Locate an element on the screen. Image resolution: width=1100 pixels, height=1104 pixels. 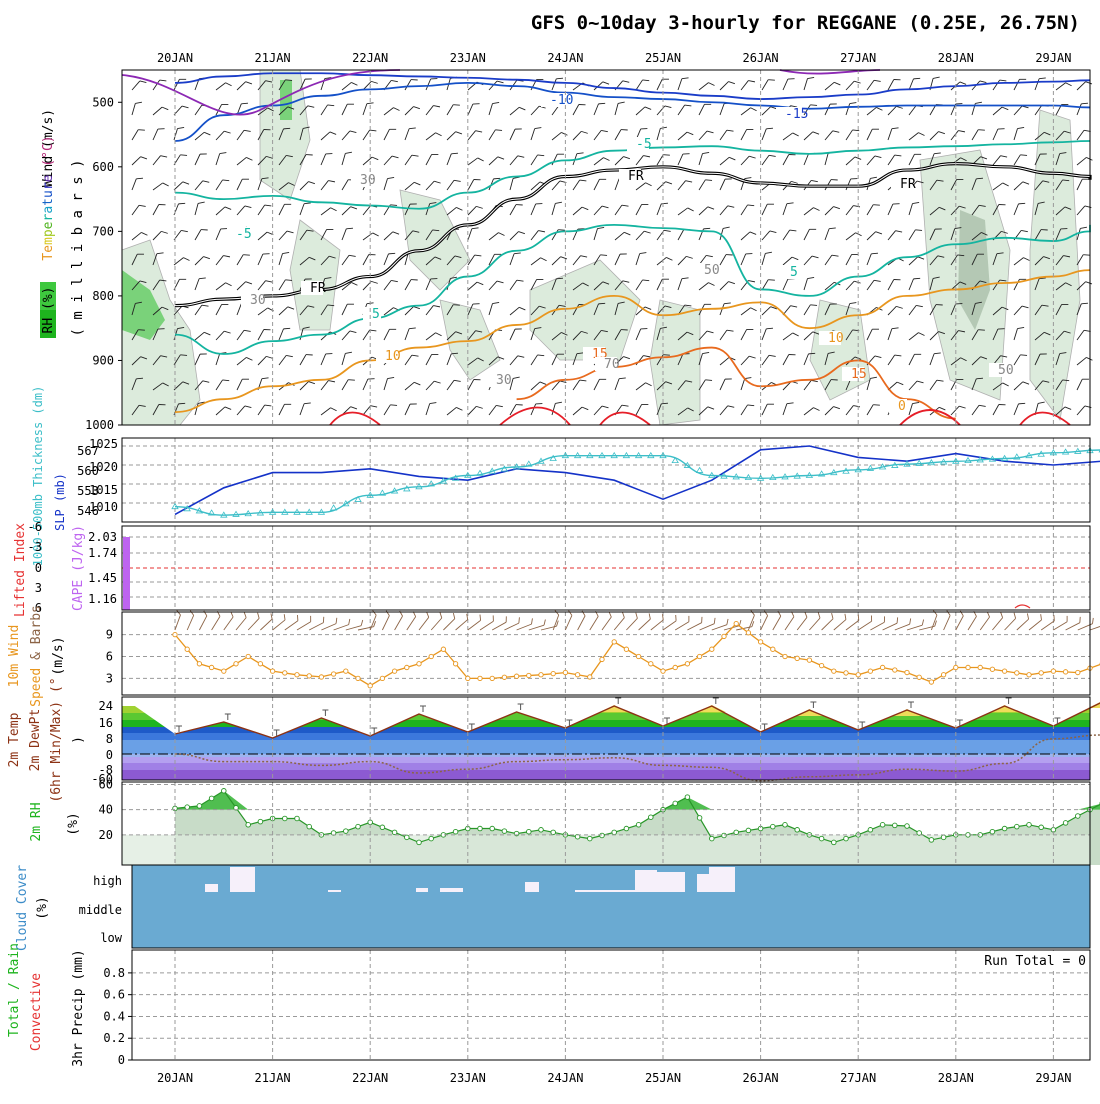
temperature-axis-char: r is located at coordinates (48, 217).